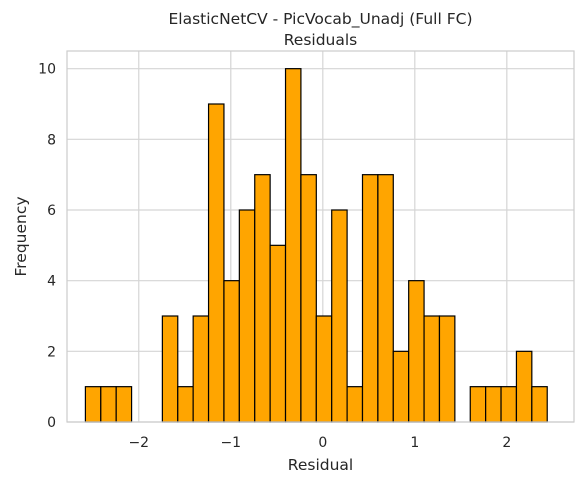 This screenshot has height=484, width=584. I want to click on x-tick-label: 2, so click(506, 443).